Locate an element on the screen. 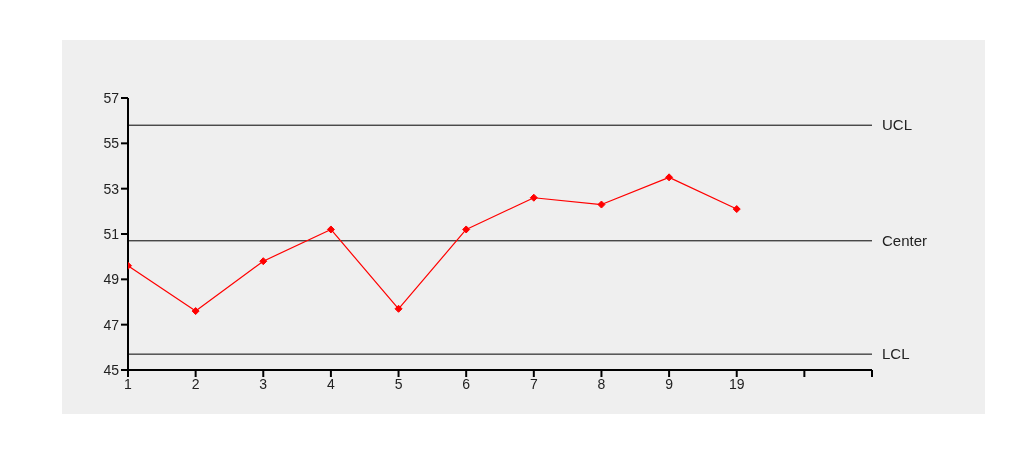 The height and width of the screenshot is (460, 1017). ref-line-label: LCL is located at coordinates (896, 354).